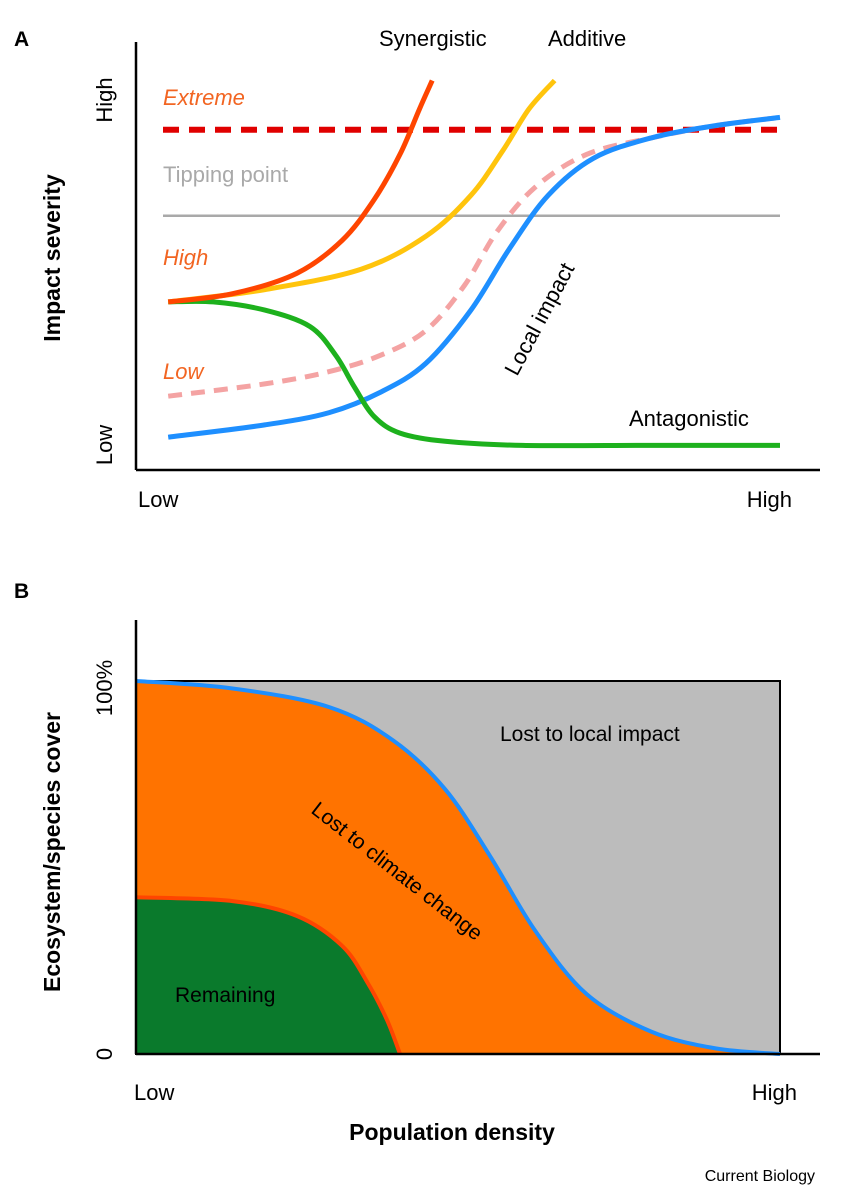 The image size is (846, 1200). What do you see at coordinates (225, 995) in the screenshot?
I see `remaining-label: Remaining` at bounding box center [225, 995].